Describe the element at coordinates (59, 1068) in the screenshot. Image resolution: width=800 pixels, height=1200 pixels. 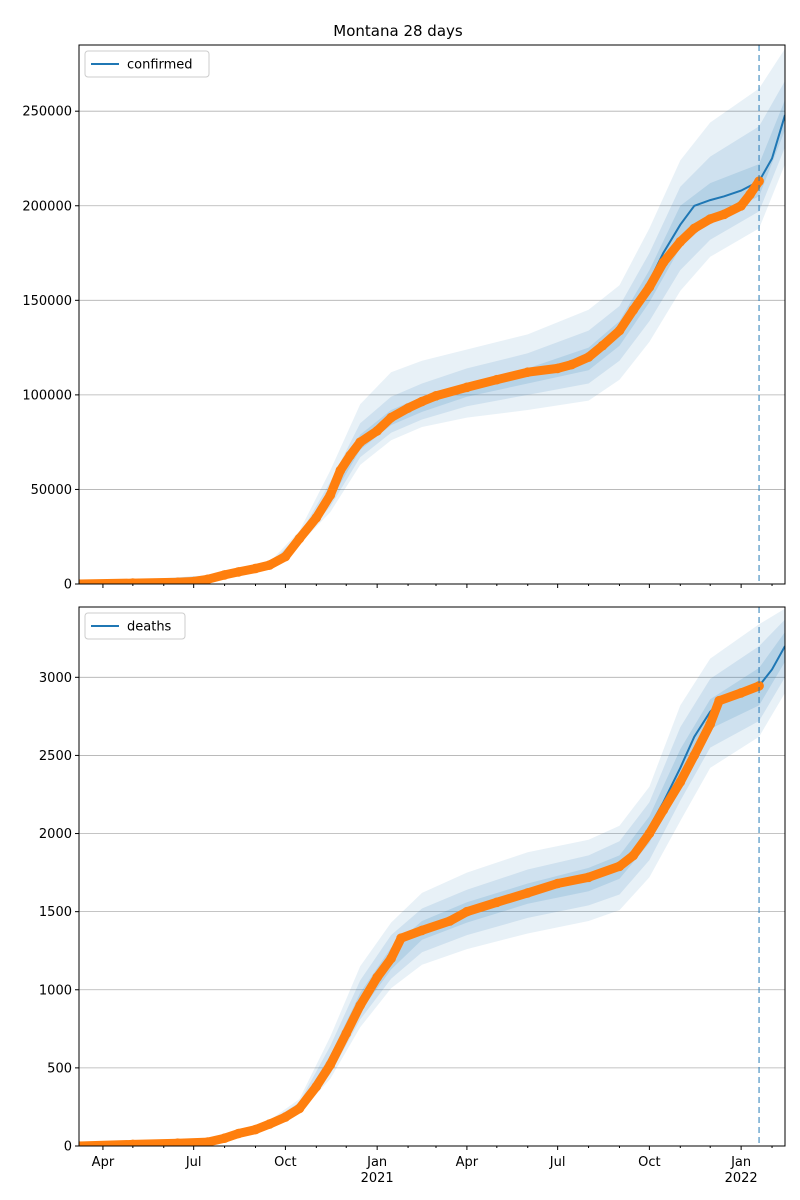
I see `ytick-label-1: 500` at that location.